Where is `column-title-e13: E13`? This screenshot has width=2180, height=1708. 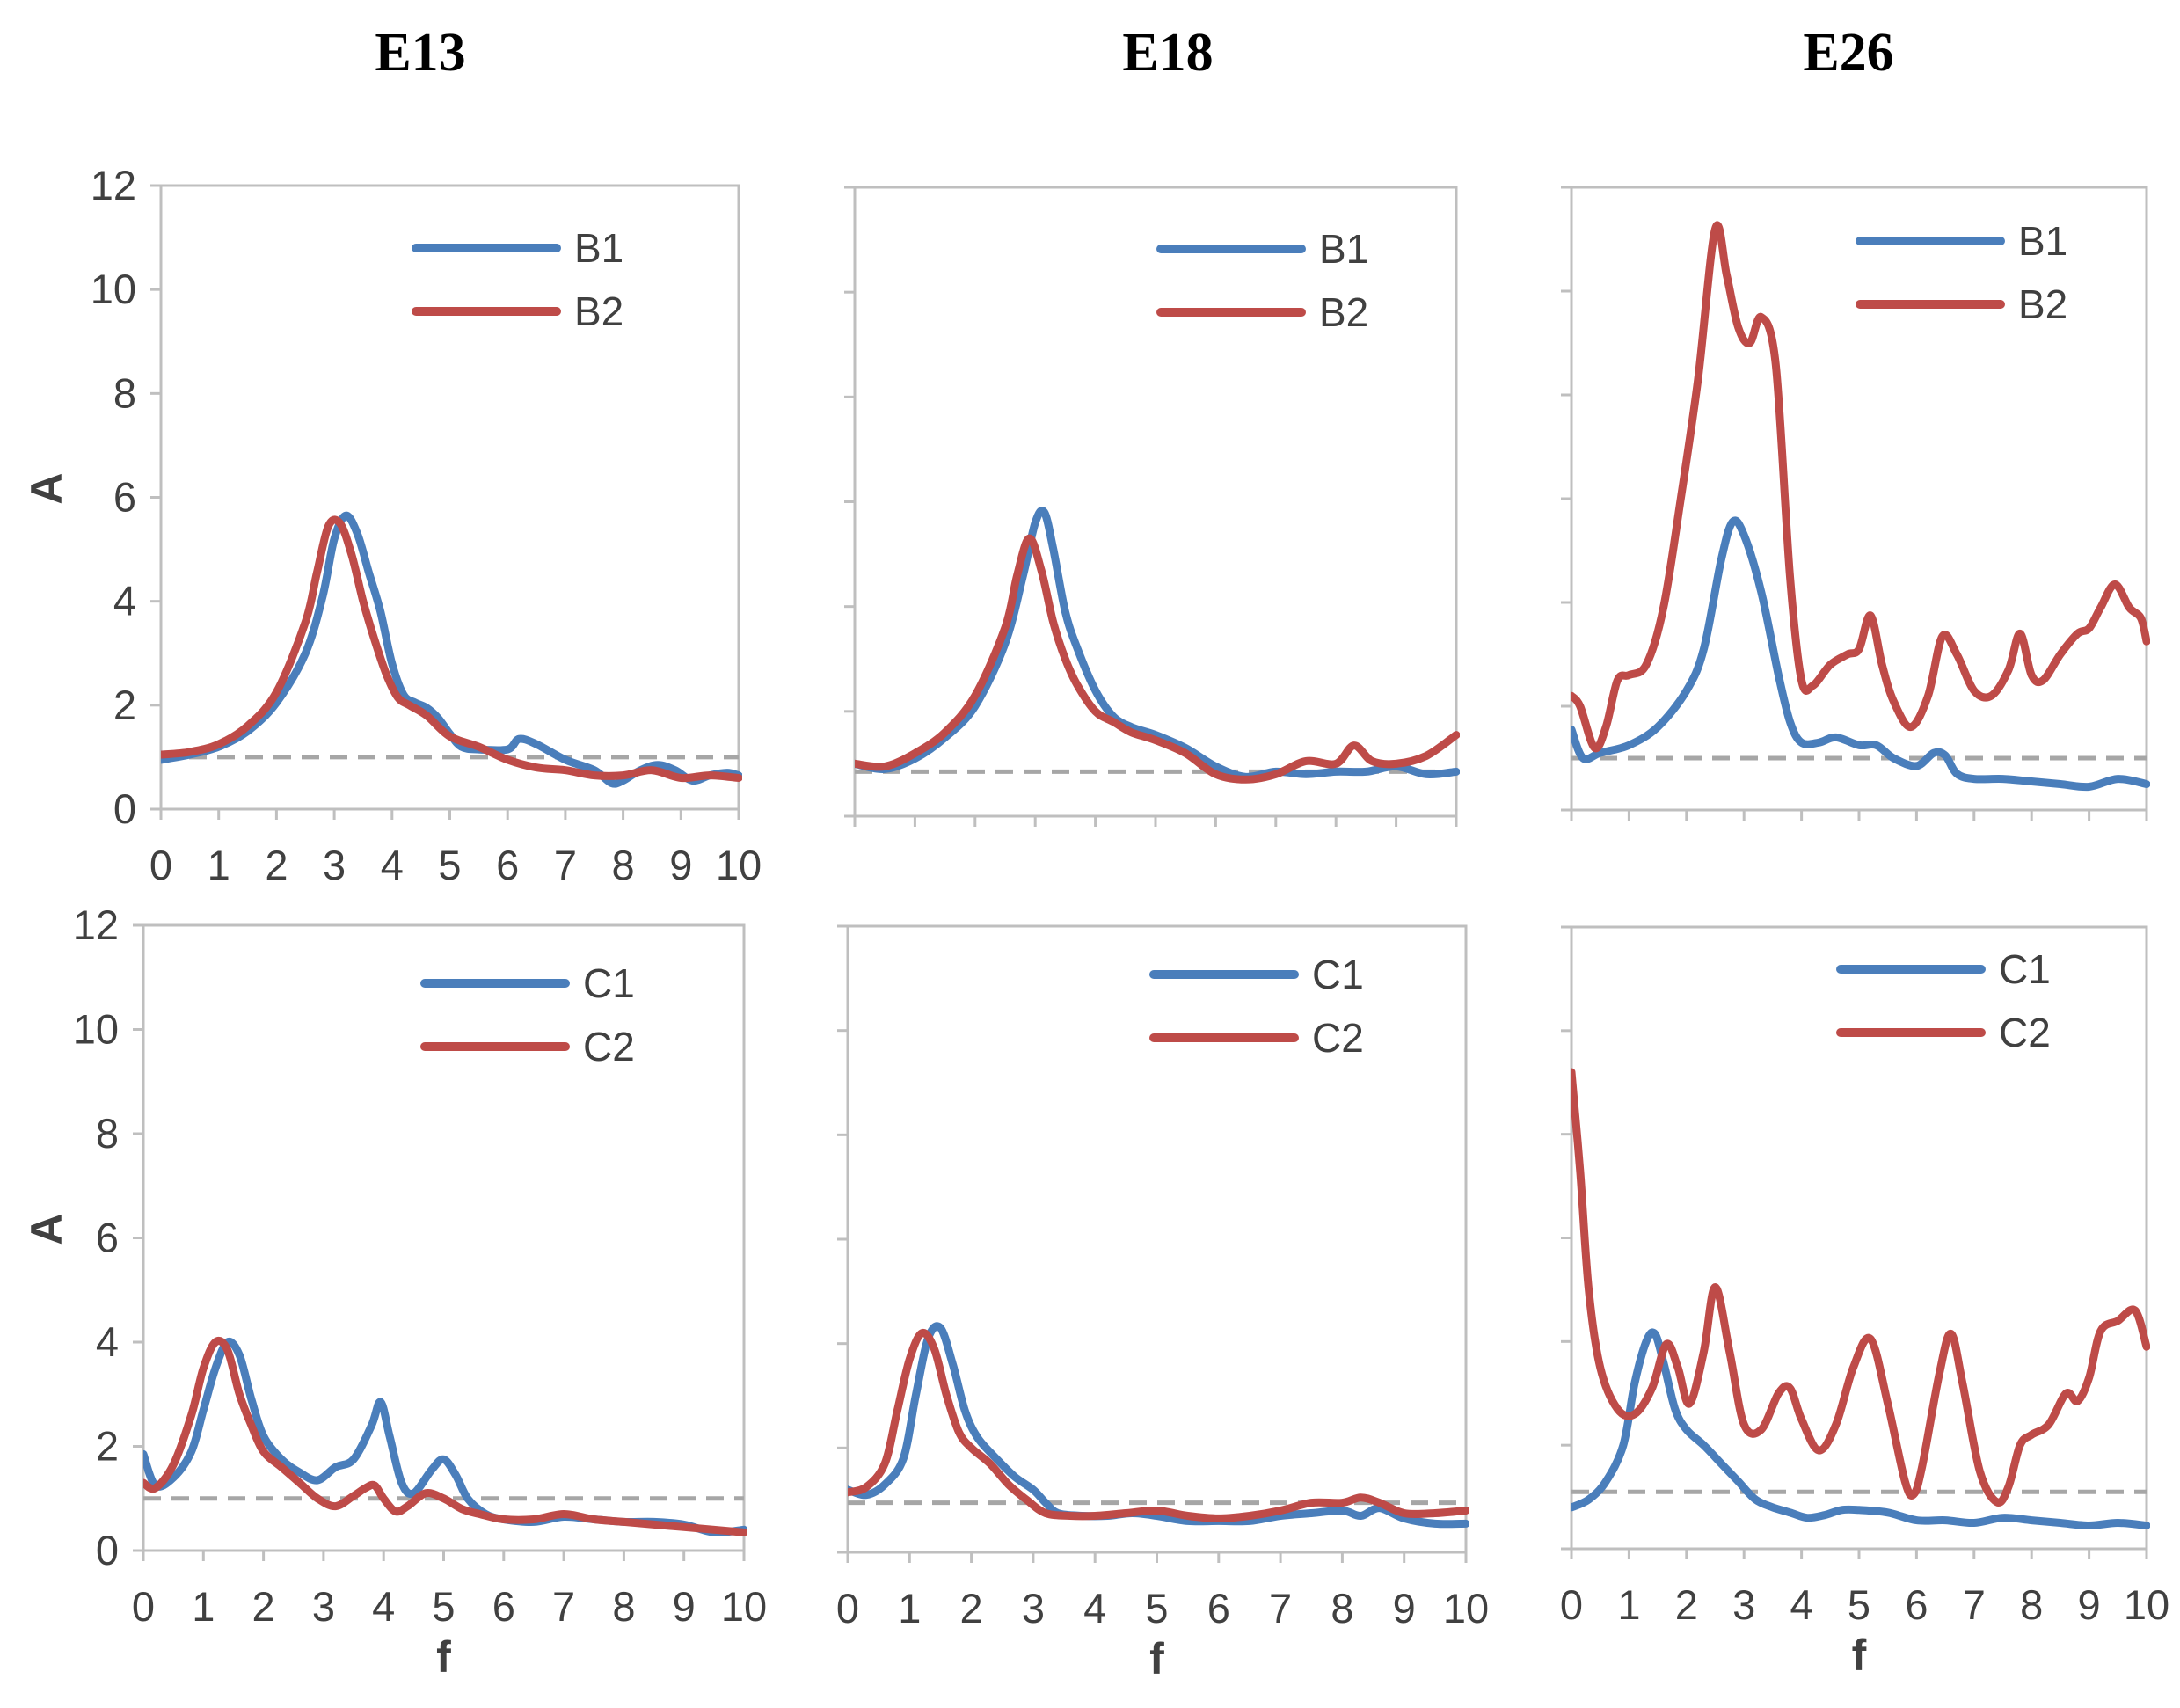 column-title-e13: E13 is located at coordinates (420, 53).